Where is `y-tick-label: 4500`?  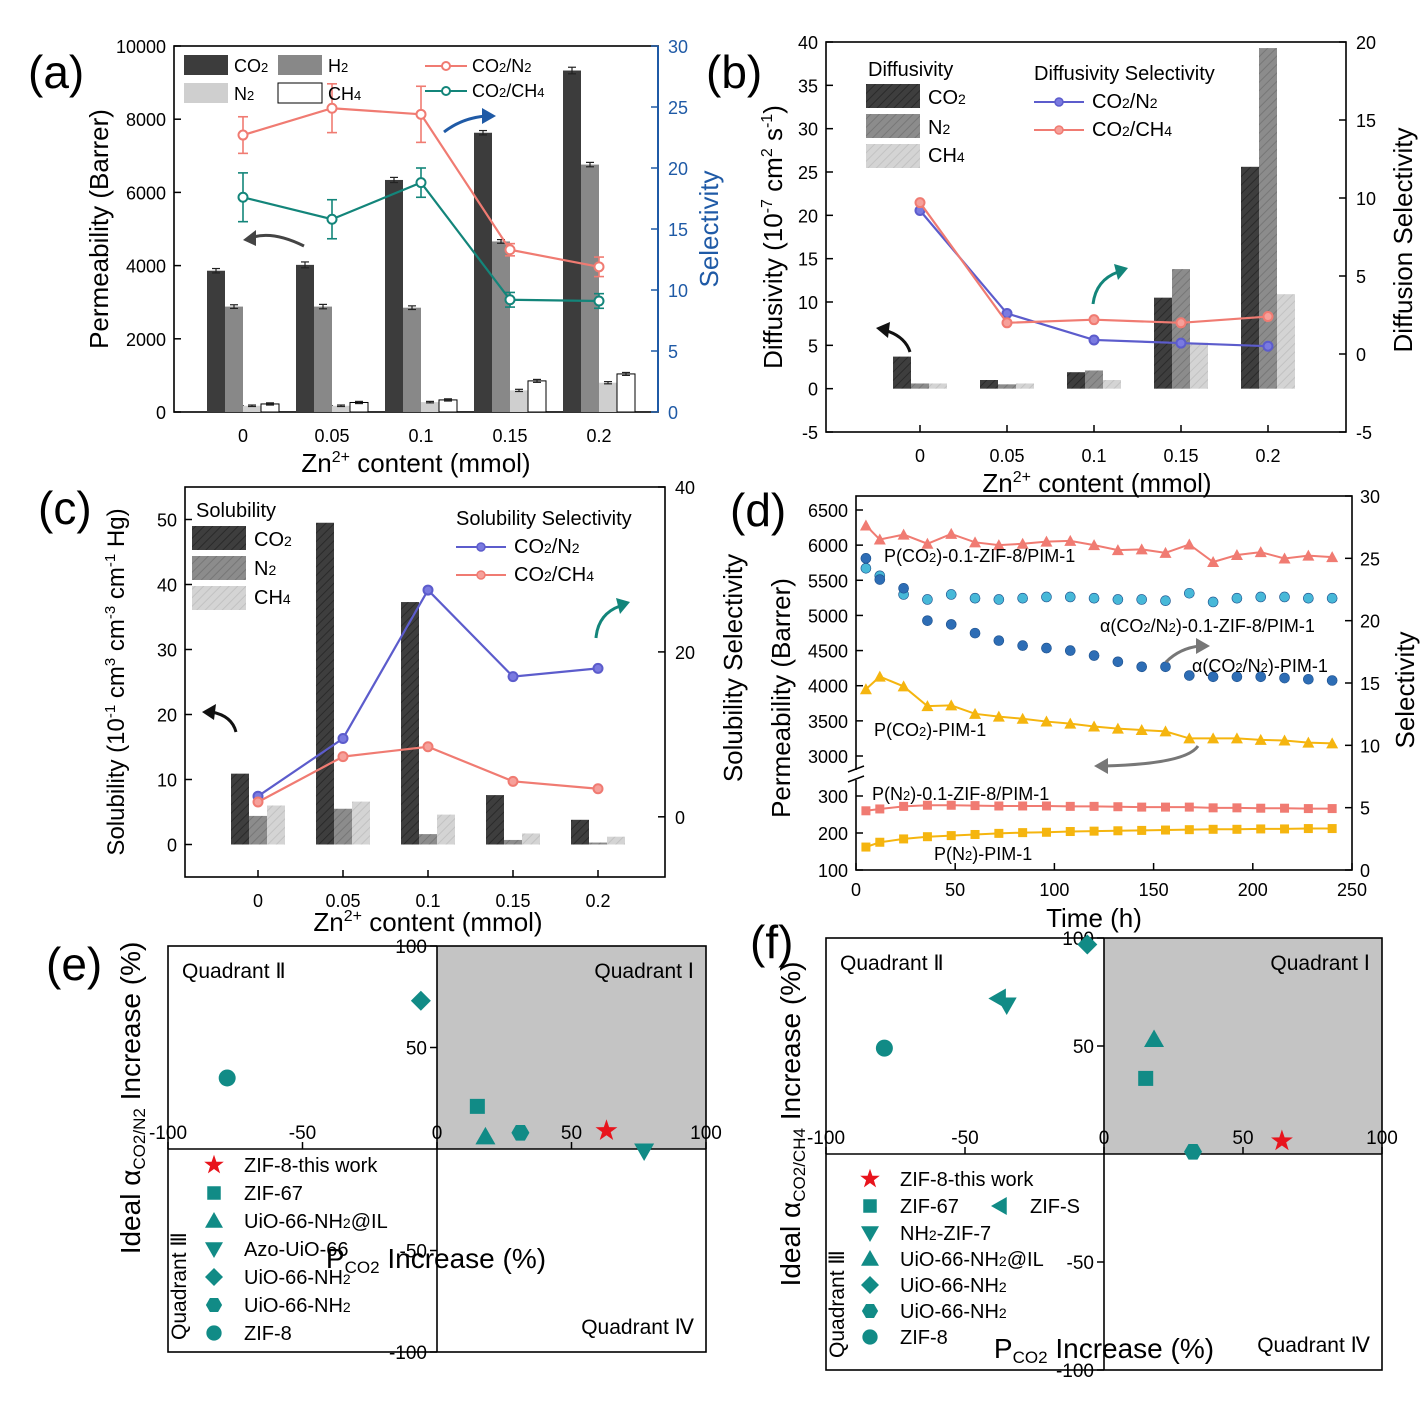 y-tick-label: 4500 is located at coordinates (828, 652).